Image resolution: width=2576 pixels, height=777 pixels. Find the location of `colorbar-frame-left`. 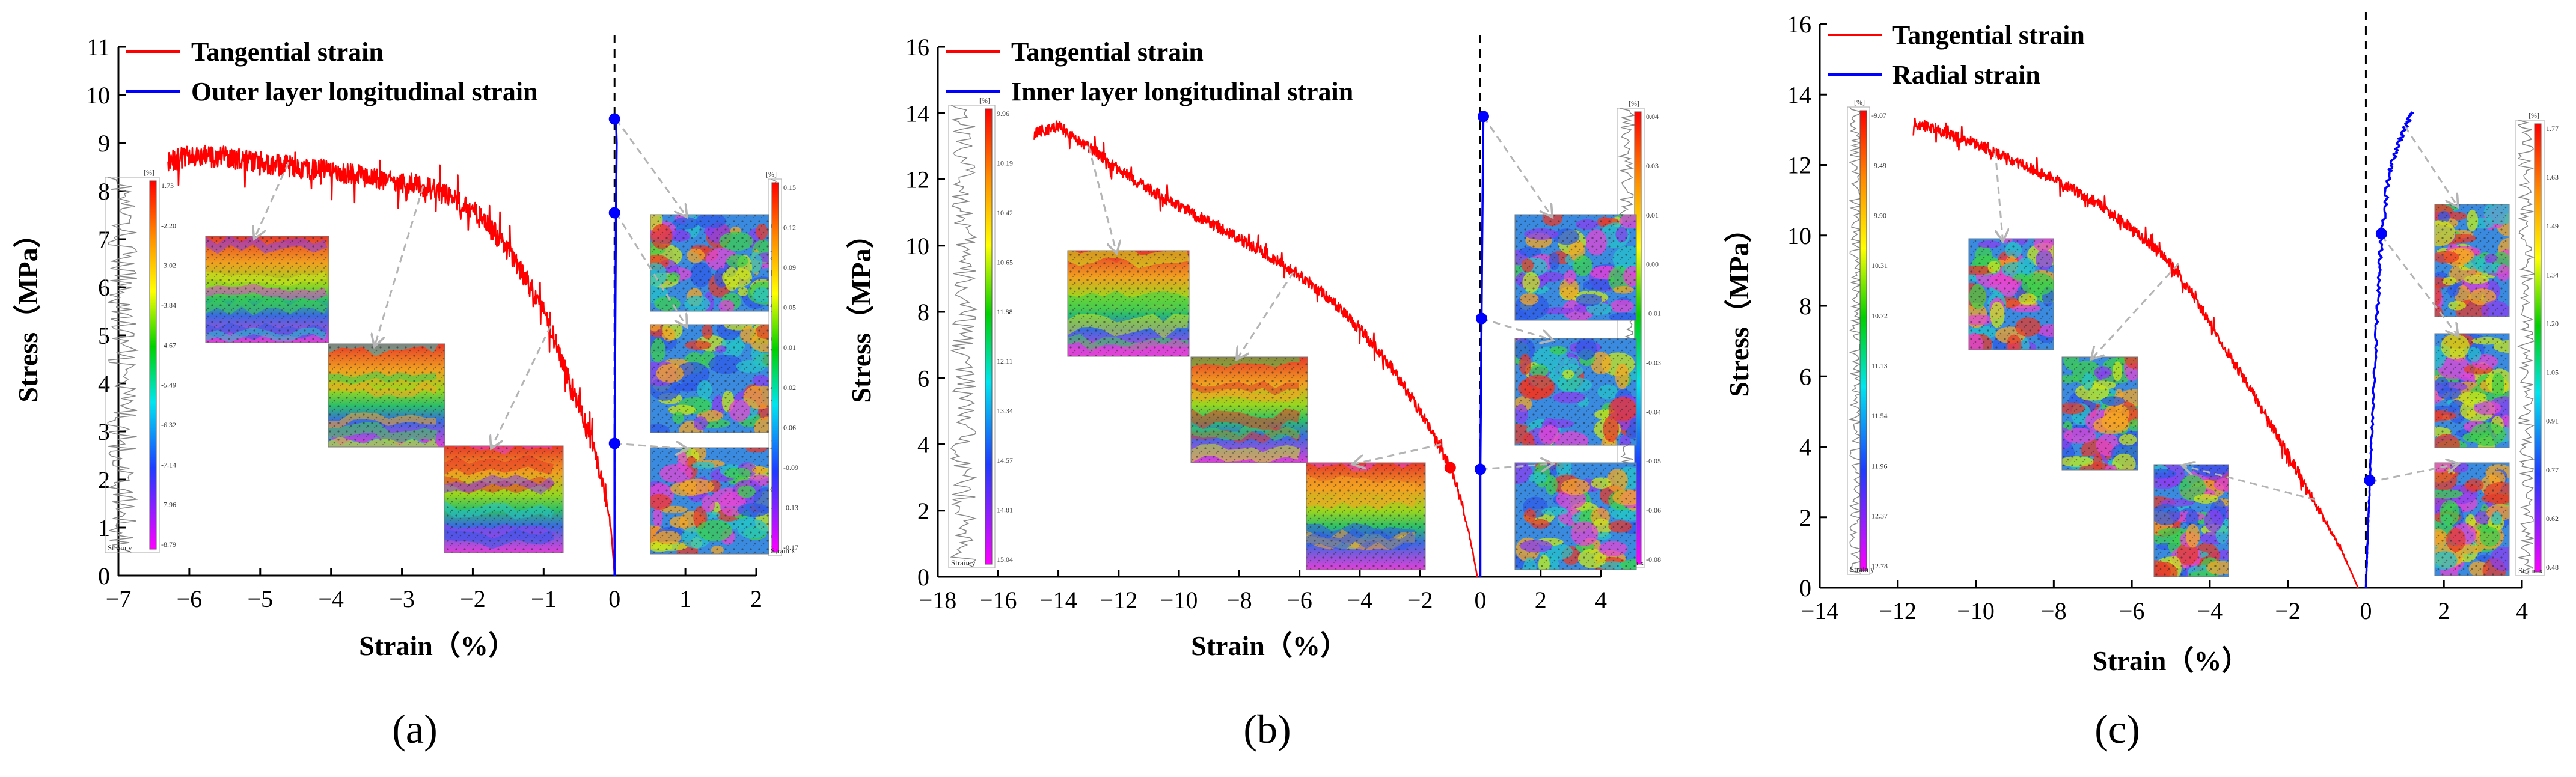

colorbar-frame-left is located at coordinates (132, 365).